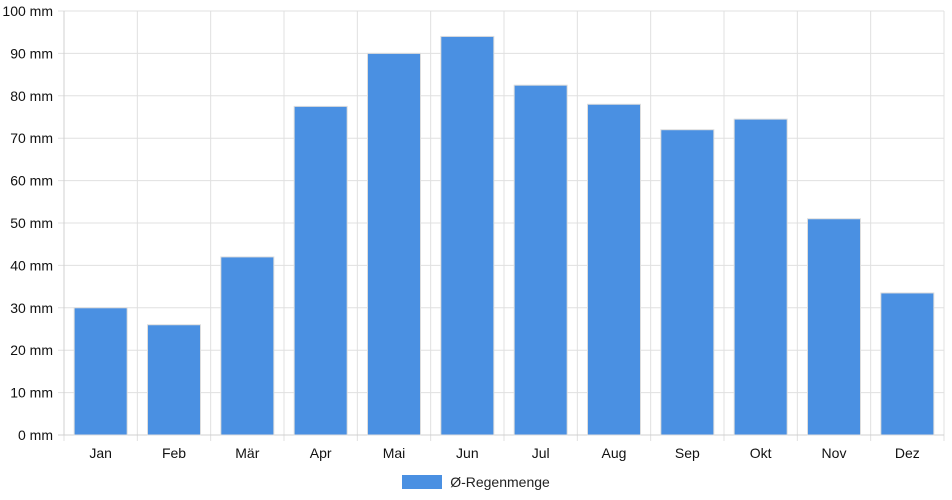 The width and height of the screenshot is (952, 500). I want to click on y-tick-label: 100 mm, so click(27, 11).